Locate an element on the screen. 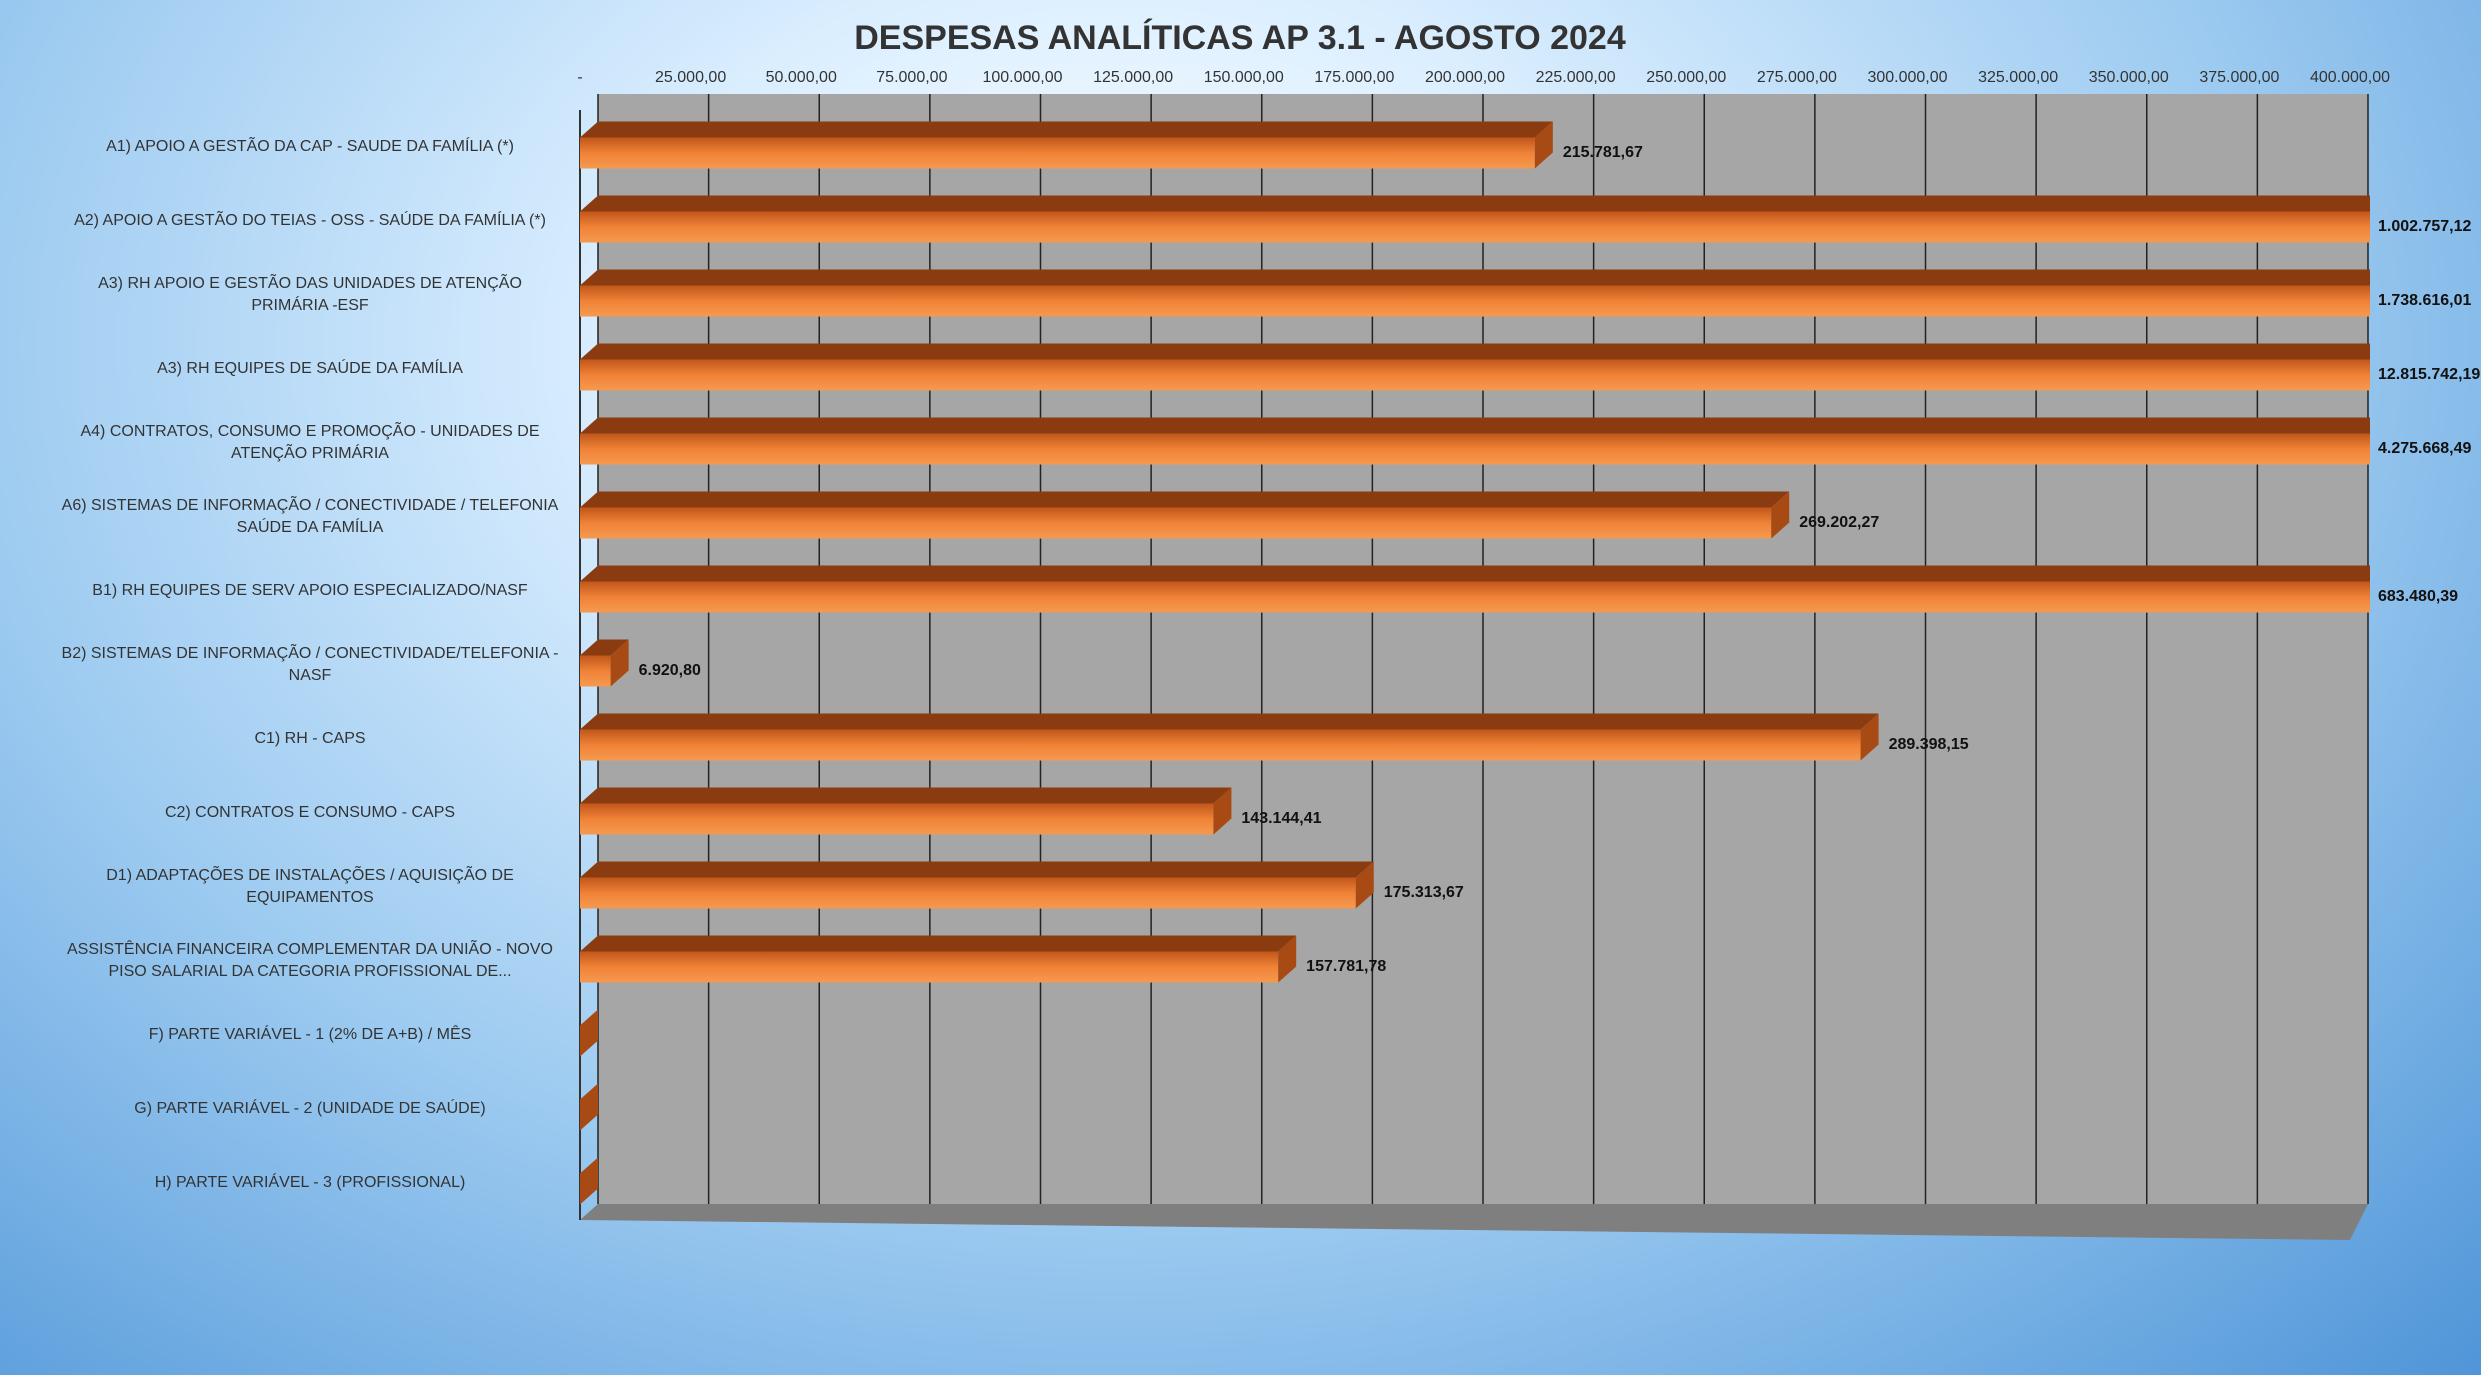 The height and width of the screenshot is (1375, 2481). x-tick-label: 75.000,00 is located at coordinates (911, 77).